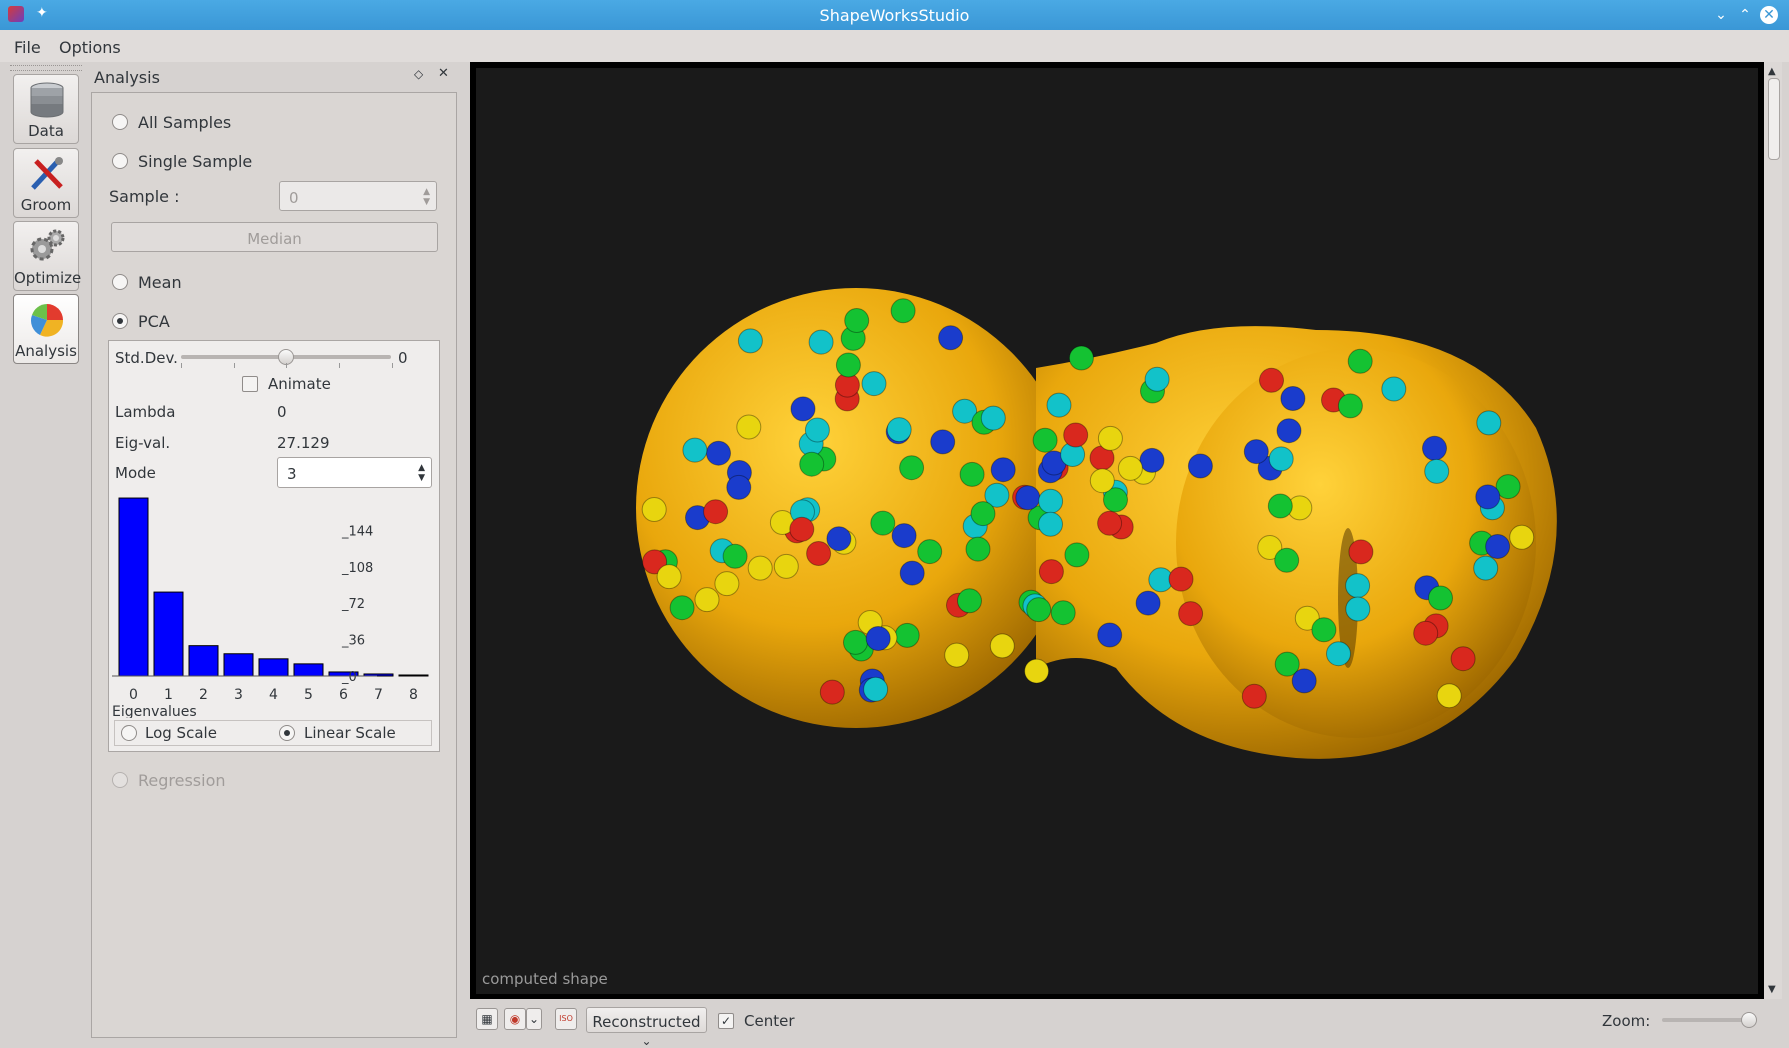 The image size is (1789, 1048). Describe the element at coordinates (358, 196) in the screenshot. I see `sample-spinbox: 0 ▲ ▼` at that location.